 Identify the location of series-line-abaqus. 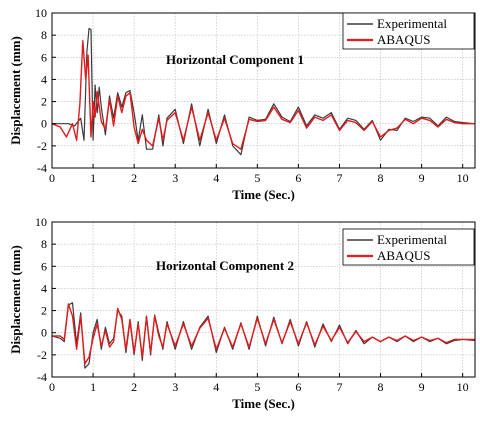
(263, 334).